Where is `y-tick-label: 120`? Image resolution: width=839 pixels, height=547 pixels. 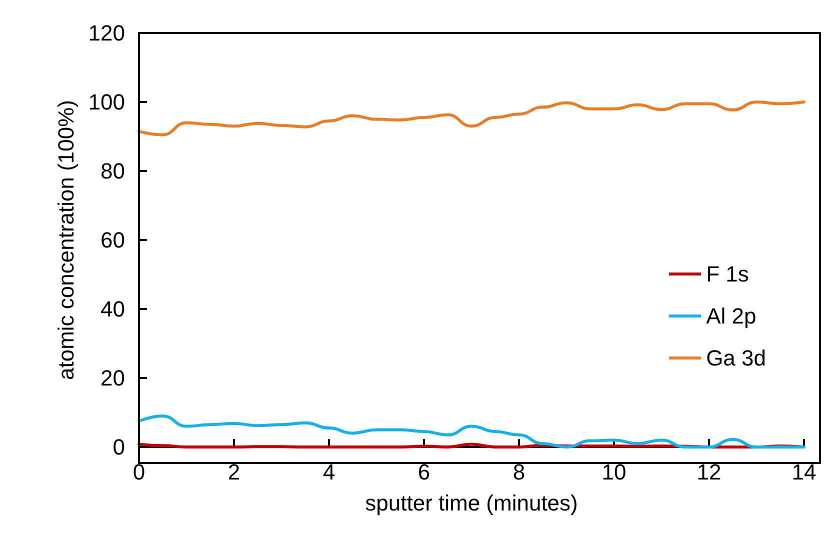 y-tick-label: 120 is located at coordinates (106, 33).